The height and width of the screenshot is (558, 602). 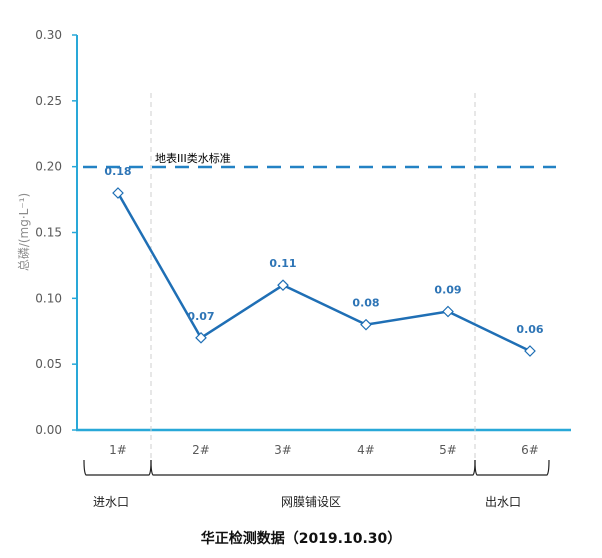 I want to click on standard-reference-label: 地表III类水标准, so click(x=193, y=158).